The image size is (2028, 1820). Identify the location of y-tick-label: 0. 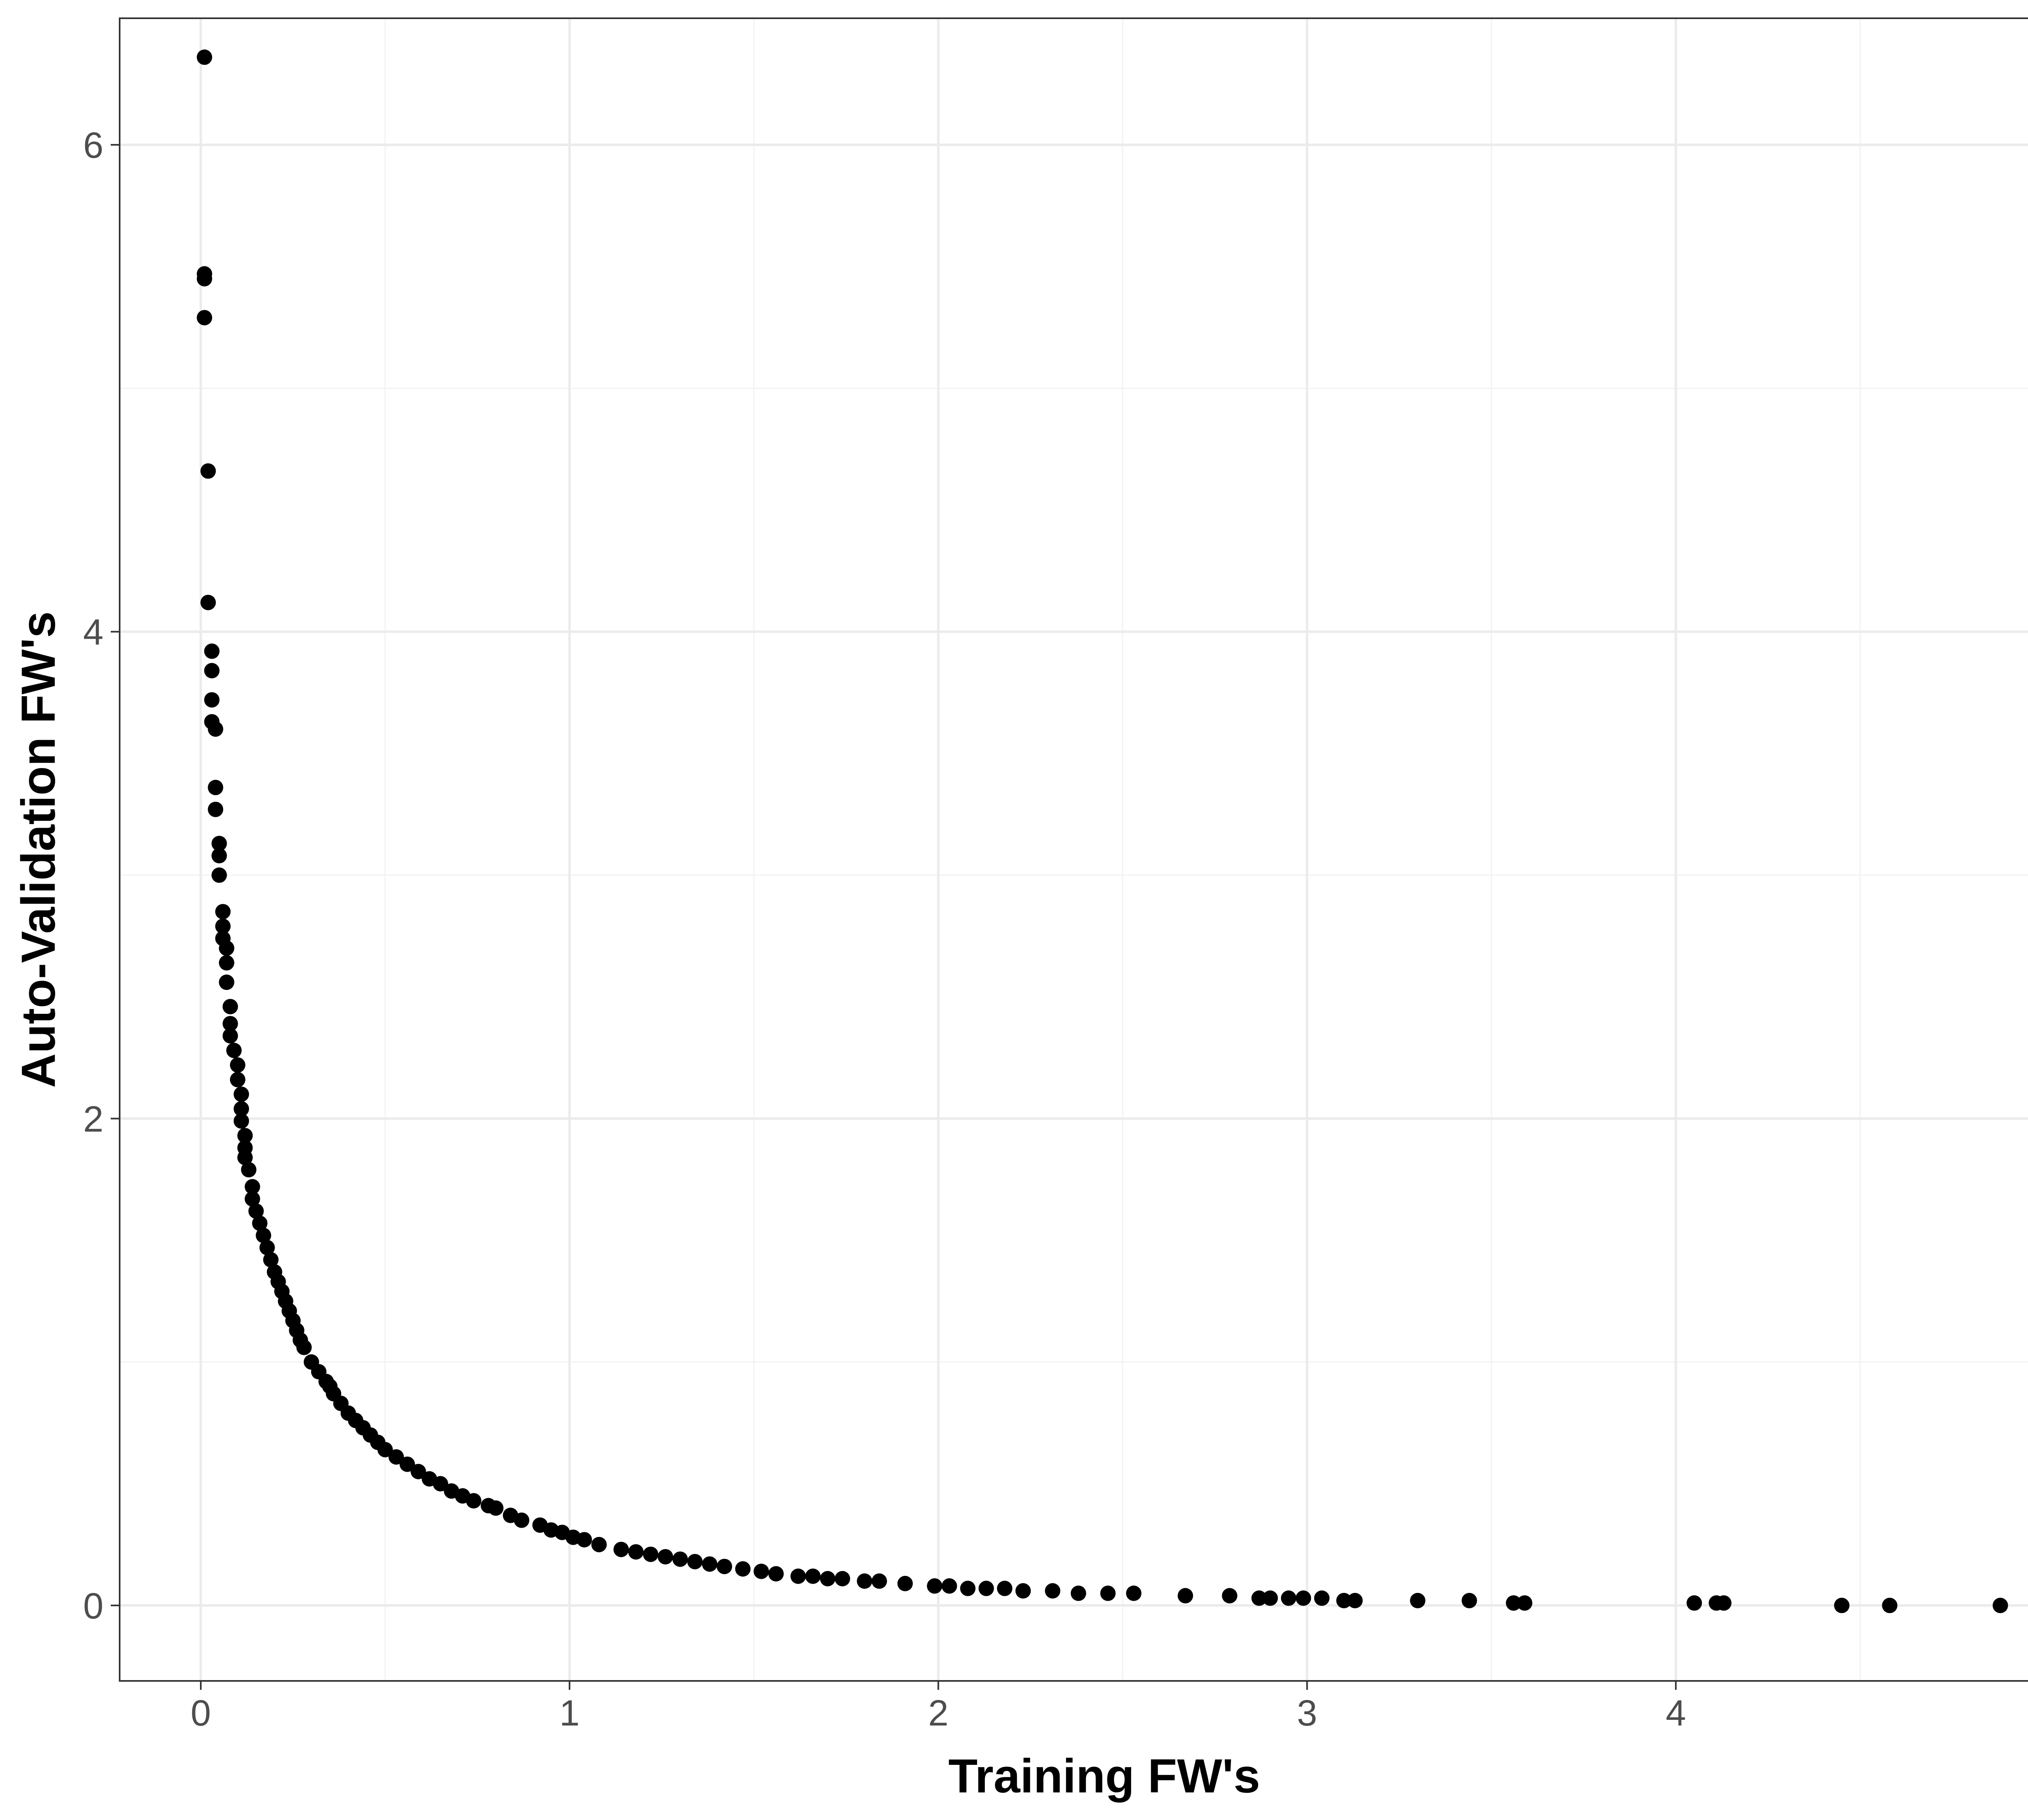
(93, 1606).